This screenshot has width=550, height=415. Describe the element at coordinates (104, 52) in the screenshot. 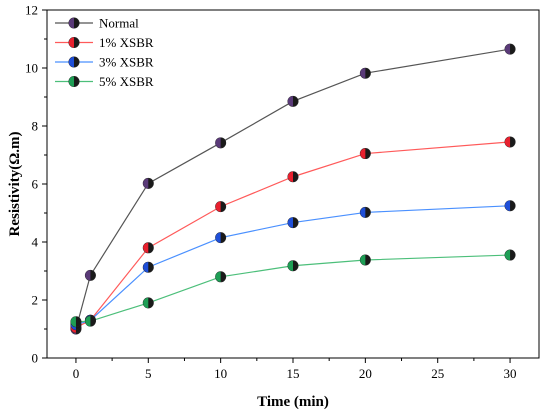

I see `legend: Normal 1% XSBR 3% XSBR 5% XSBR` at that location.